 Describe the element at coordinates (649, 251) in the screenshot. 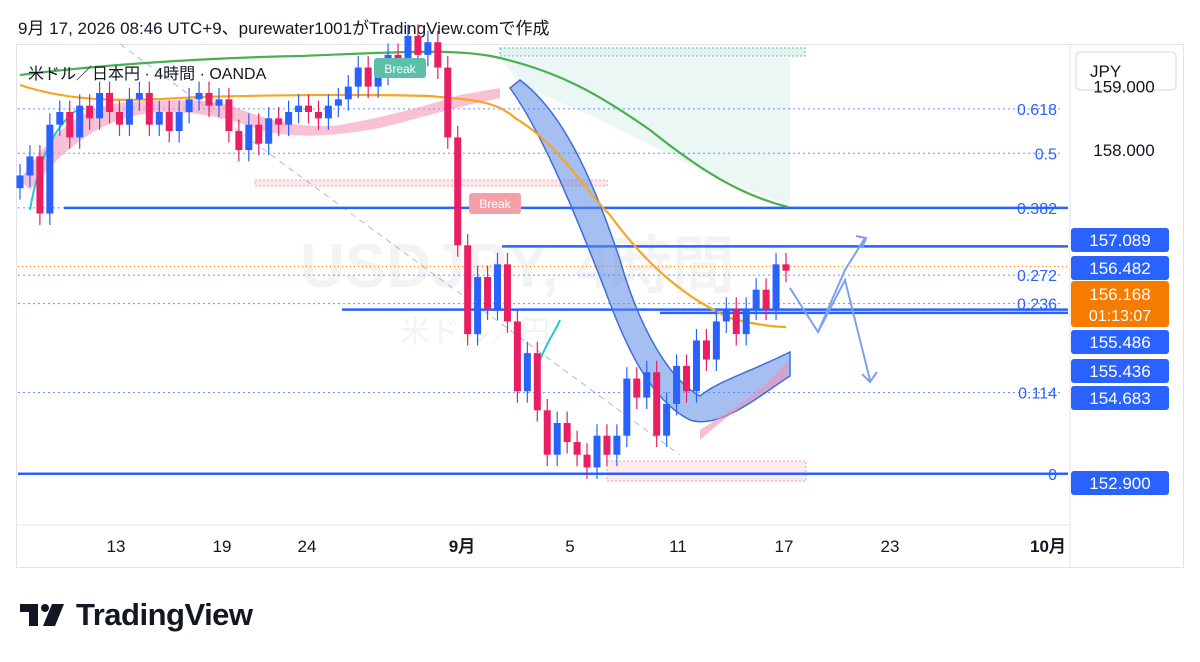

I see `ema-cloud-blue` at that location.